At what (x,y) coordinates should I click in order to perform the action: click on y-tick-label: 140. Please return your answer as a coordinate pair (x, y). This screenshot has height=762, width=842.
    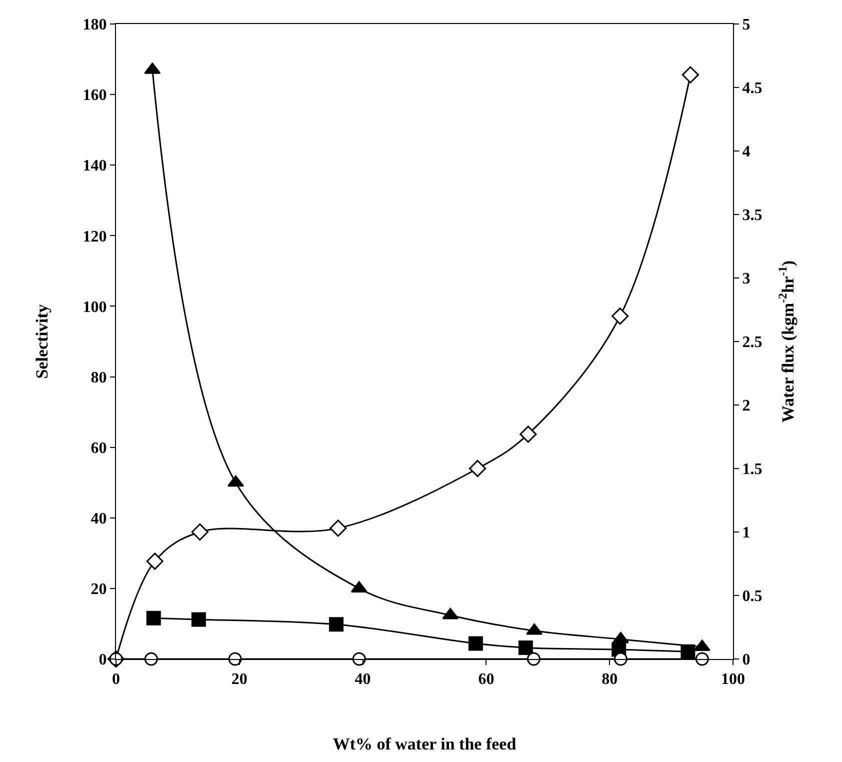
    Looking at the image, I should click on (94, 166).